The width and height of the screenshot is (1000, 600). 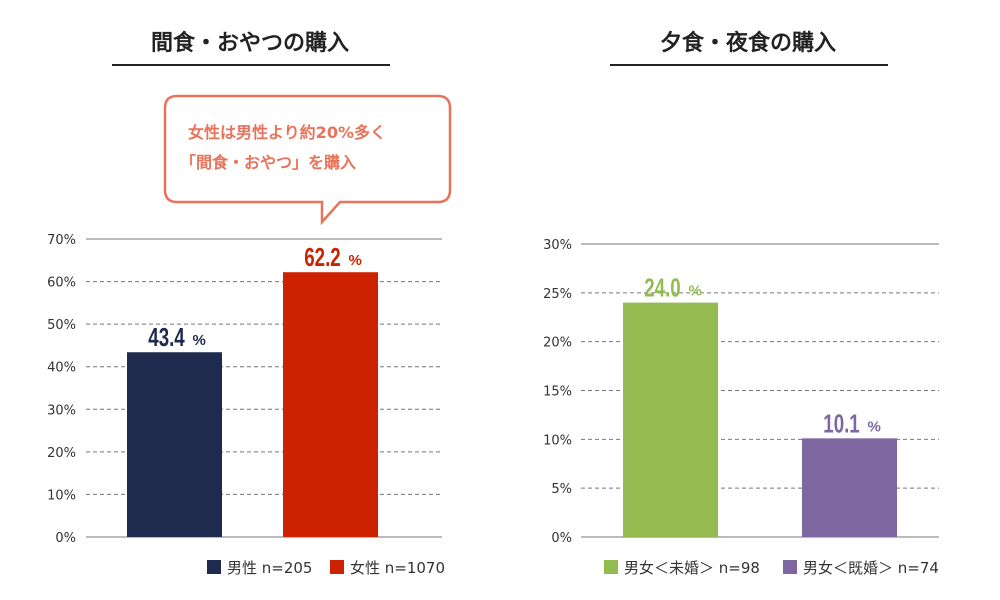 I want to click on legend-label: 男女＜既婚＞ n=74, so click(x=871, y=568).